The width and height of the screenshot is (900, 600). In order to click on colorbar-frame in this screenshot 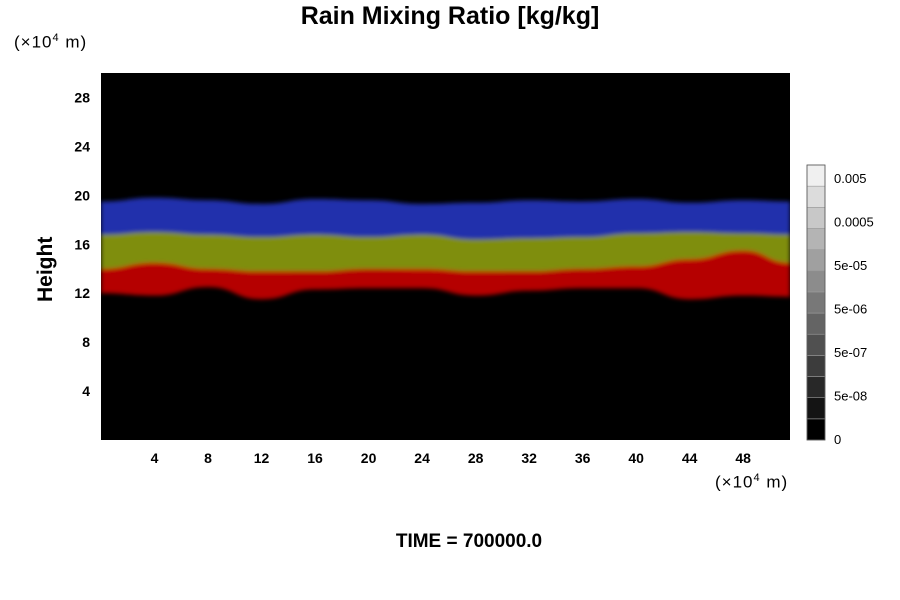, I will do `click(816, 302)`.